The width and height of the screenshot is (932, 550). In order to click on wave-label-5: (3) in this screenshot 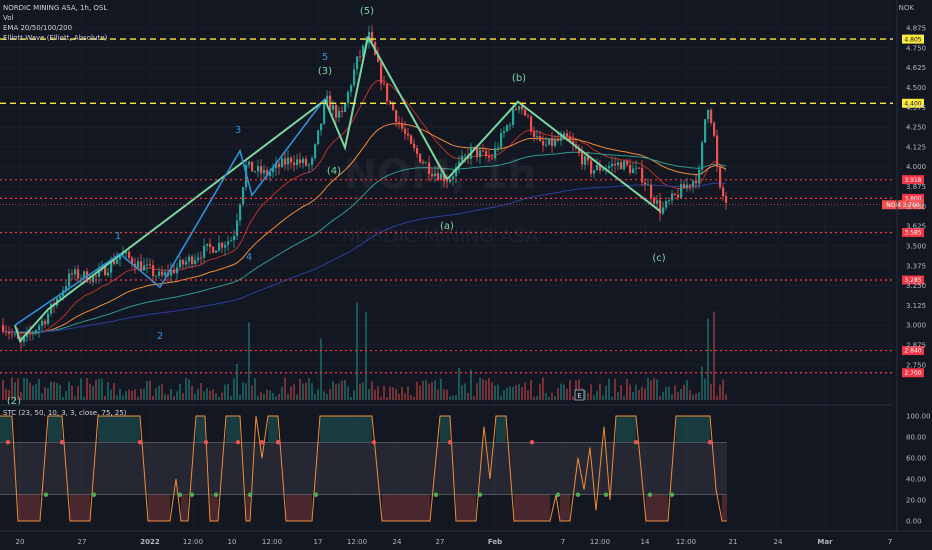, I will do `click(325, 71)`.